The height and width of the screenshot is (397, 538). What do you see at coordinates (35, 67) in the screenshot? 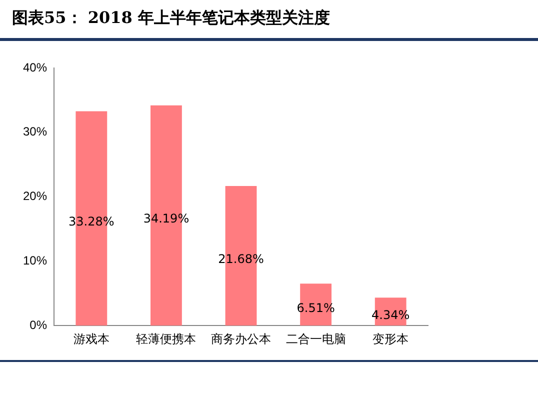
I see `y-tick-label: 40%` at bounding box center [35, 67].